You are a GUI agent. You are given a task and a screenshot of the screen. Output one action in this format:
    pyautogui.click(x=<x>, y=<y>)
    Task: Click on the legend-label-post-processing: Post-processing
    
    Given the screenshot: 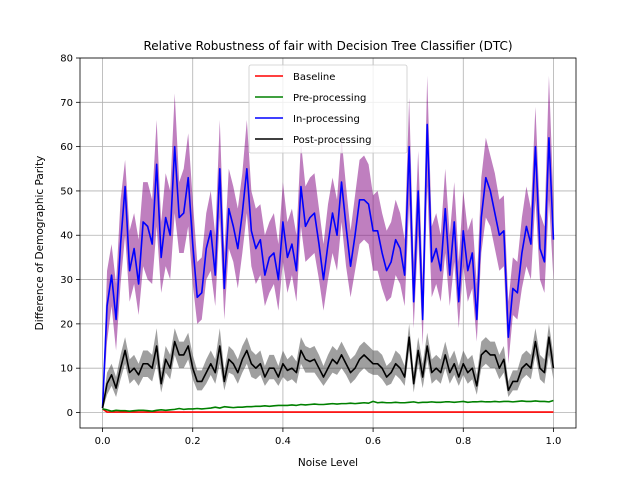 What is the action you would take?
    pyautogui.click(x=332, y=140)
    